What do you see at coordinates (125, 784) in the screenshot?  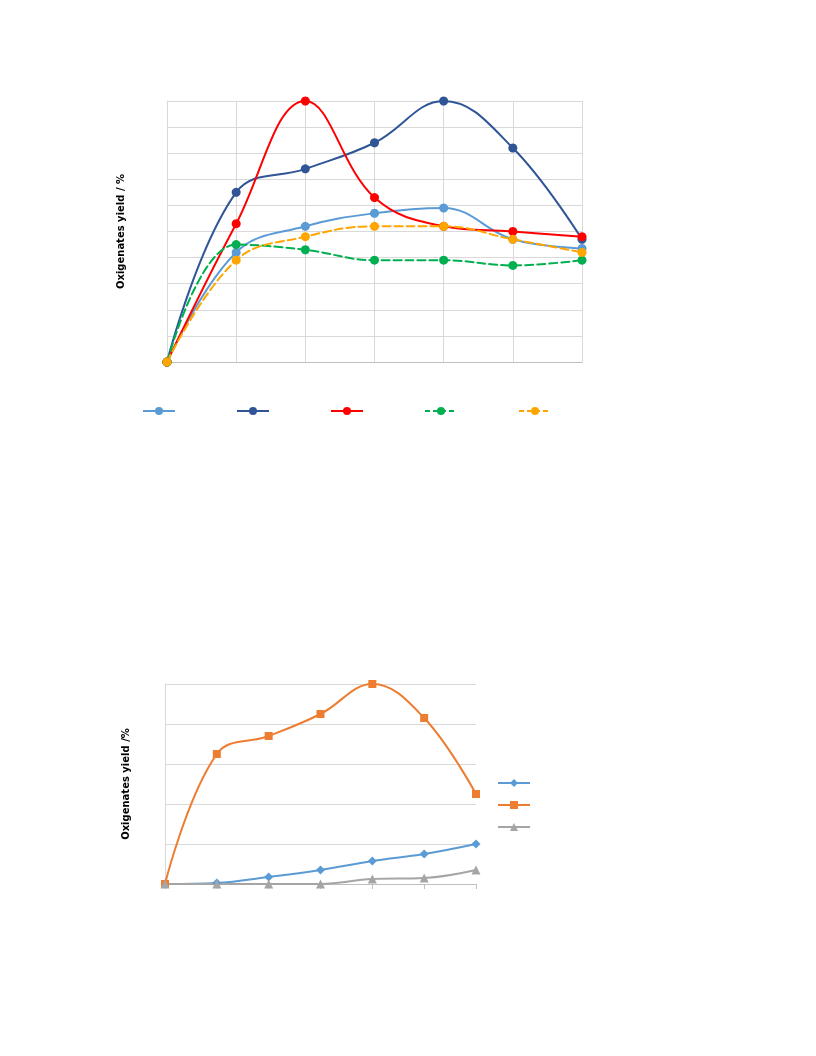 I see `y-axis-title: Oxigenates yield /%` at bounding box center [125, 784].